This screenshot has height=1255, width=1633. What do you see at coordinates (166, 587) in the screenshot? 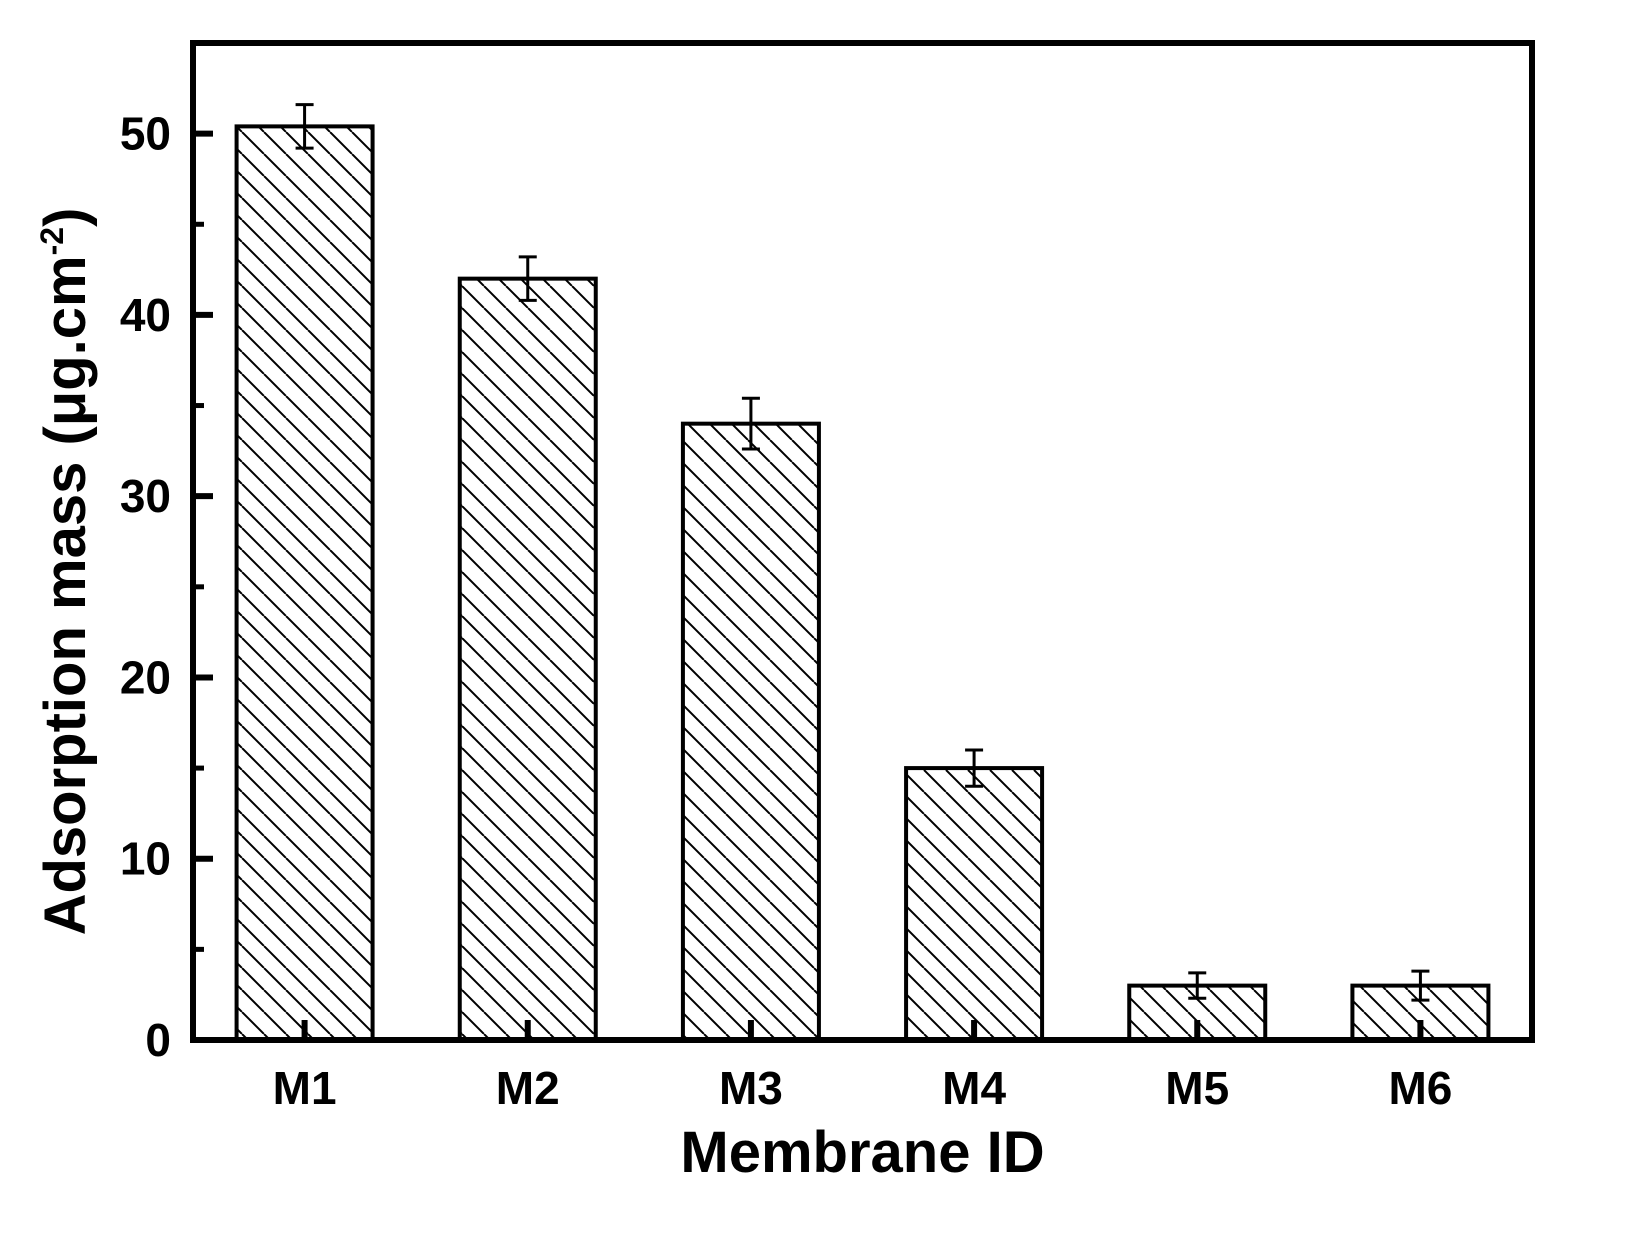
I see `y-axis-ticks: 0 10 20 30 40 50` at bounding box center [166, 587].